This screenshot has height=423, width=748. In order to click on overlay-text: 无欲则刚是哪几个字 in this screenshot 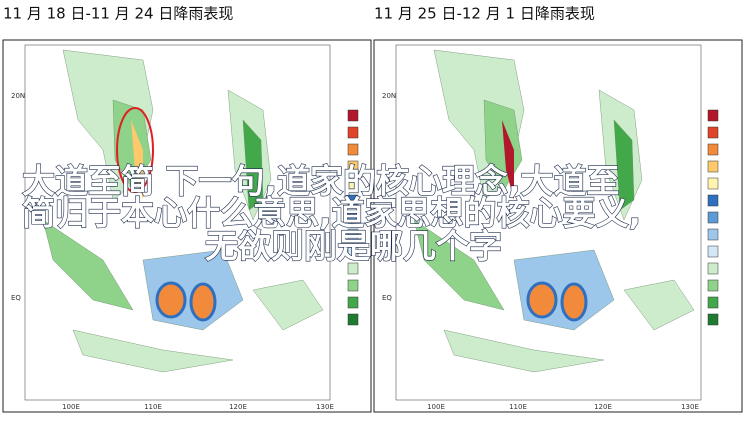, I will do `click(353, 246)`.